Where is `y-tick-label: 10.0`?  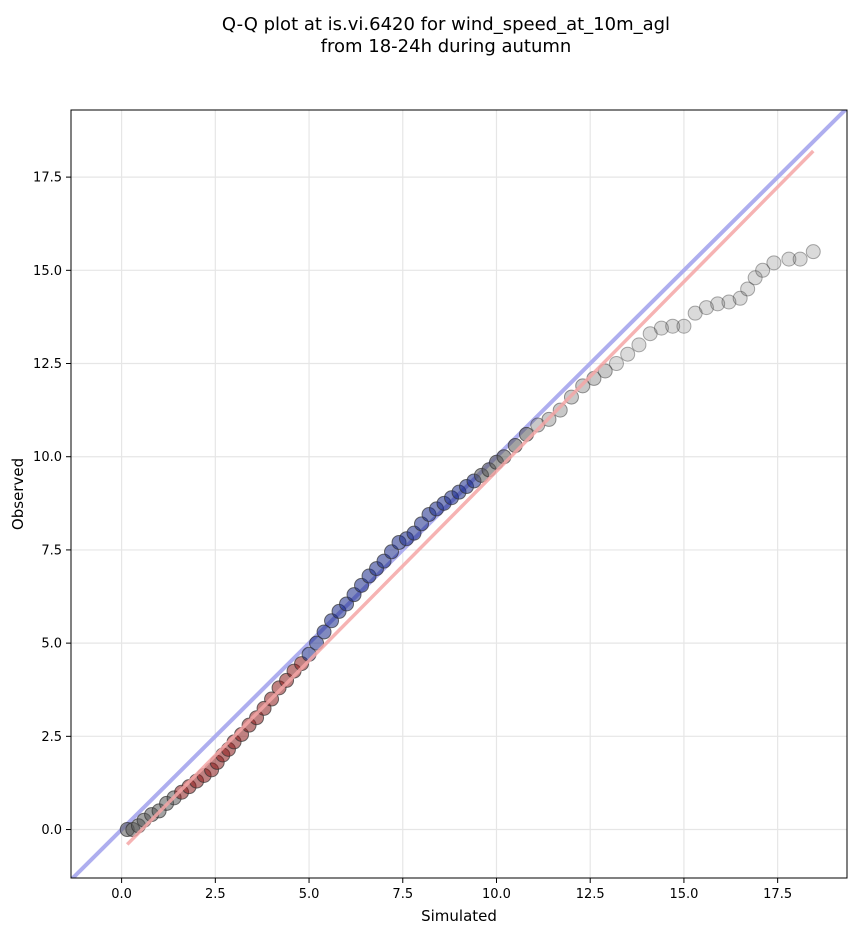 y-tick-label: 10.0 is located at coordinates (47, 457).